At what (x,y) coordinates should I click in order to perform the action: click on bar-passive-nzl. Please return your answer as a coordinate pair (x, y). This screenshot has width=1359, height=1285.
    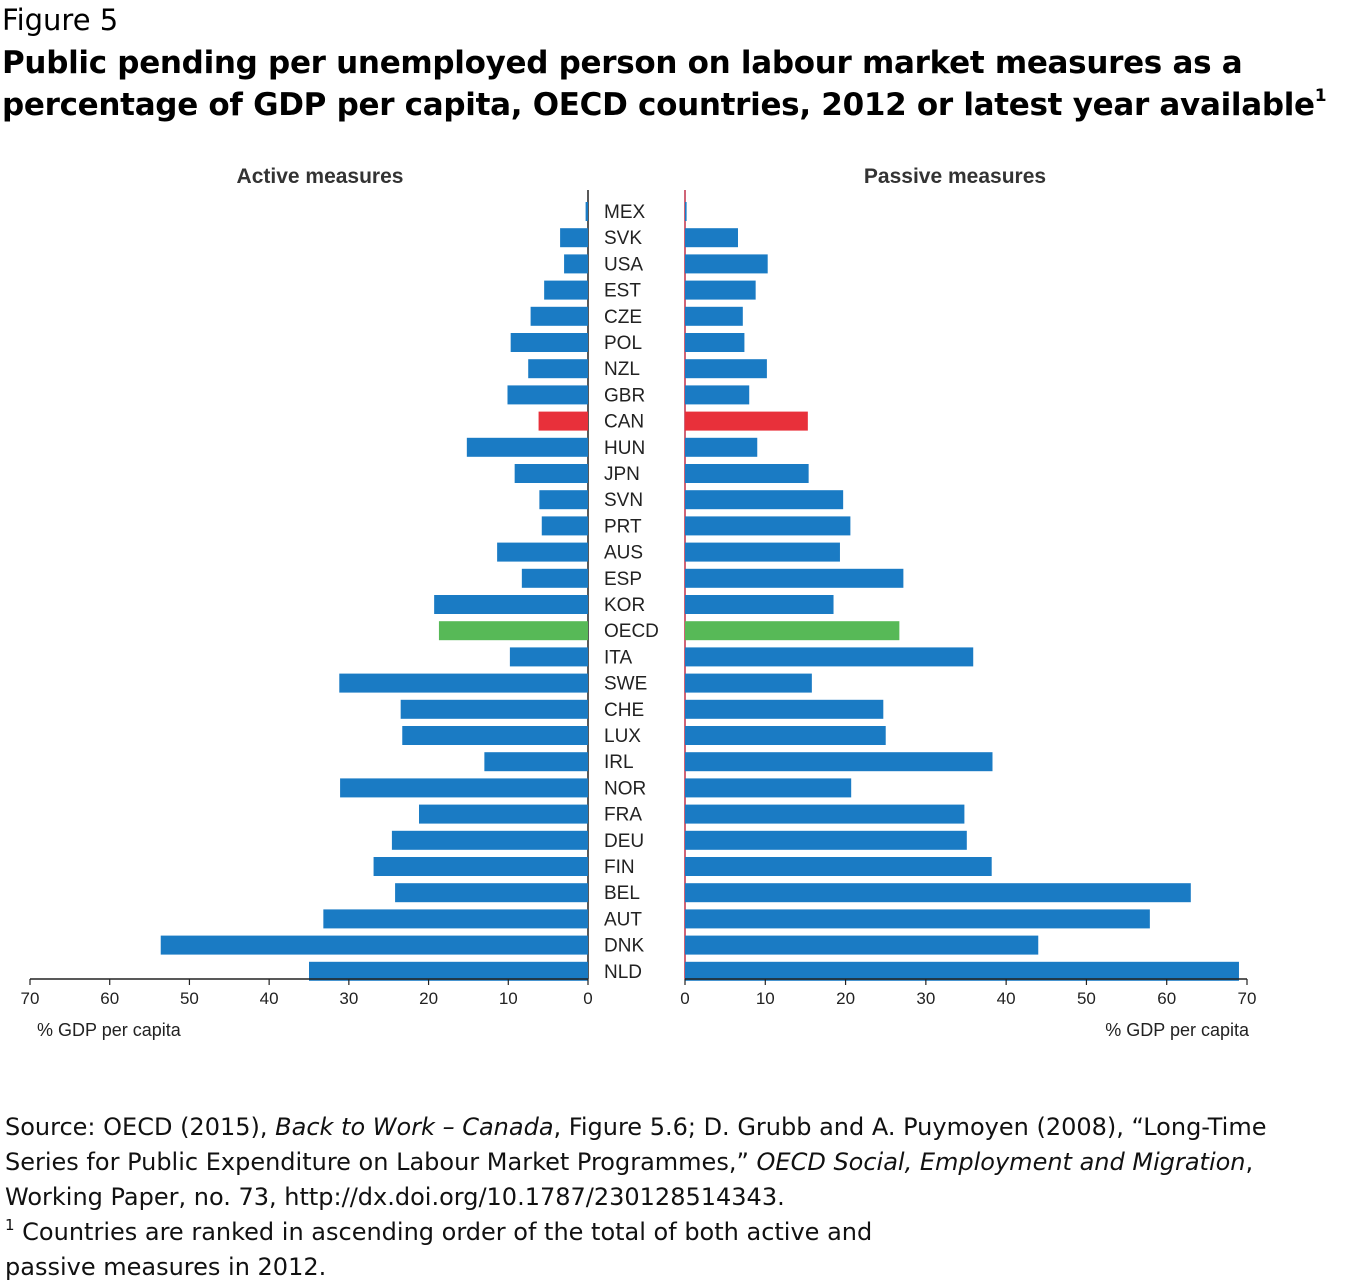
    Looking at the image, I should click on (726, 369).